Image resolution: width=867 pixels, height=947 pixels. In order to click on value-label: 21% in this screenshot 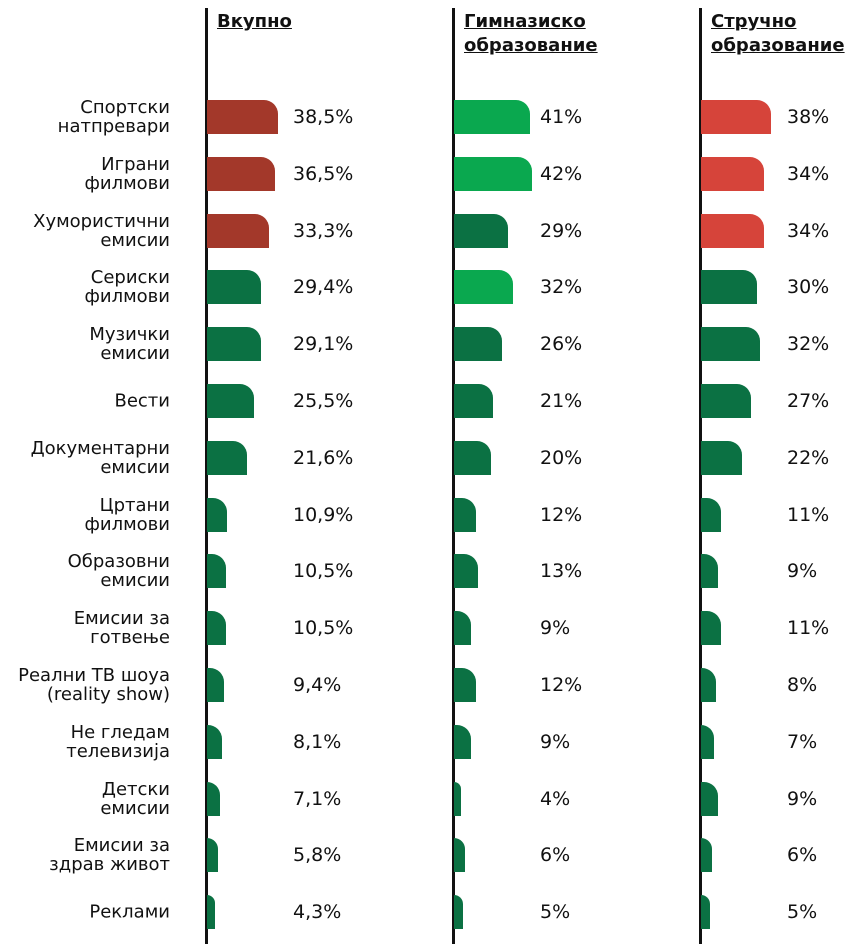, I will do `click(561, 401)`.